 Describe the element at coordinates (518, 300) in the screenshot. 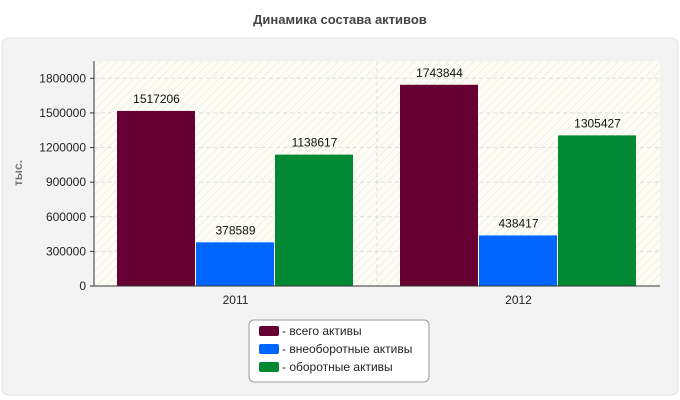

I see `x-tick-label: 2012` at that location.